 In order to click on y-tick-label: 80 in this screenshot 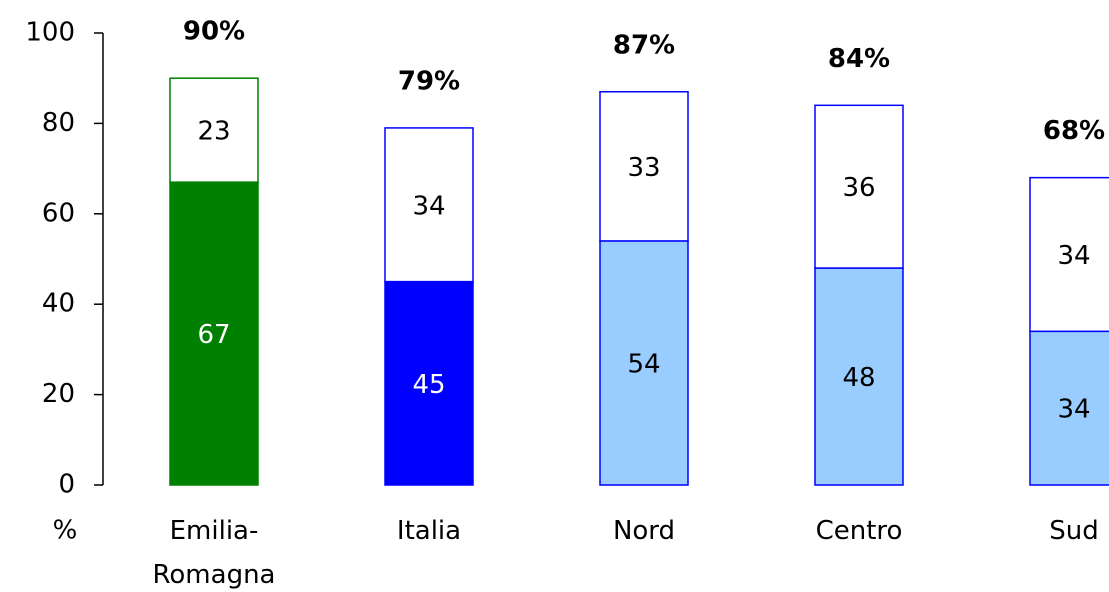, I will do `click(58, 123)`.